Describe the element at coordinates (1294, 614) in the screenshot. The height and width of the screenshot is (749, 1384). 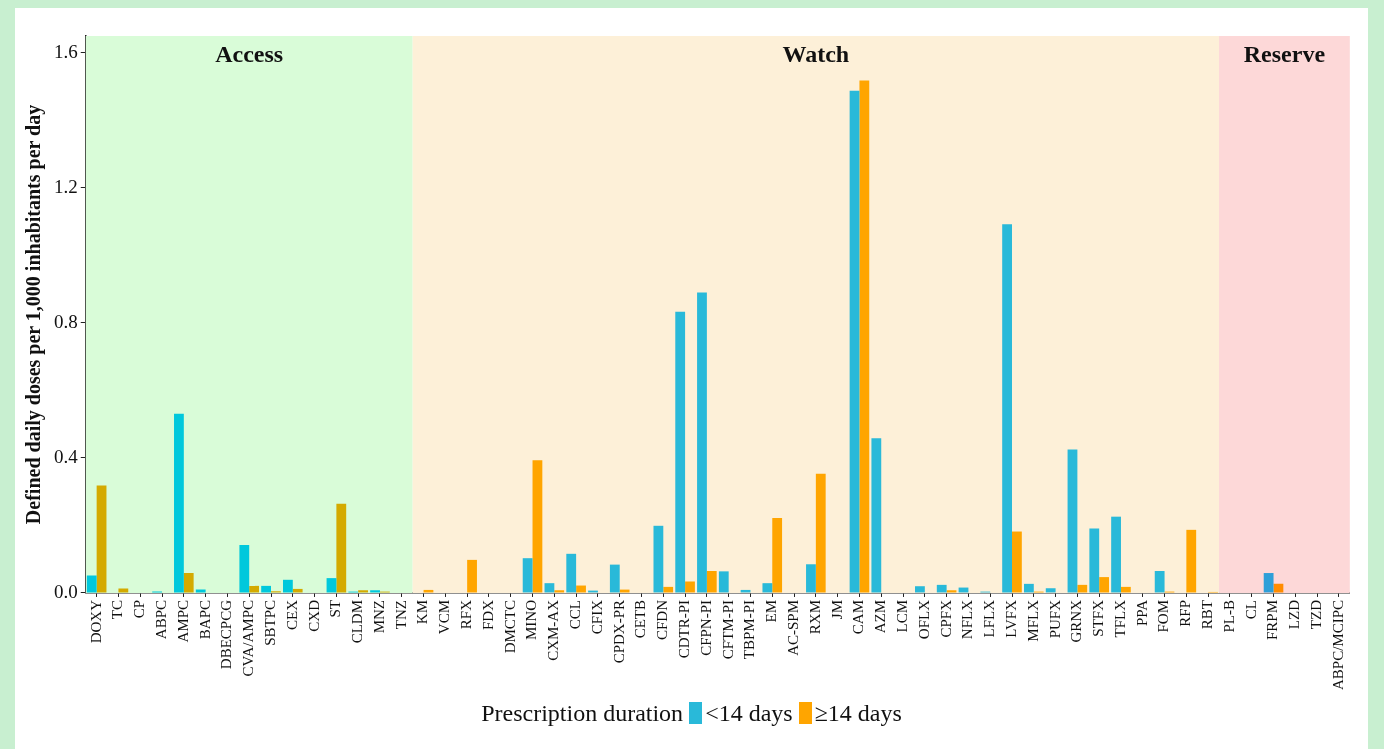
I see `x-tick-label: LZD` at that location.